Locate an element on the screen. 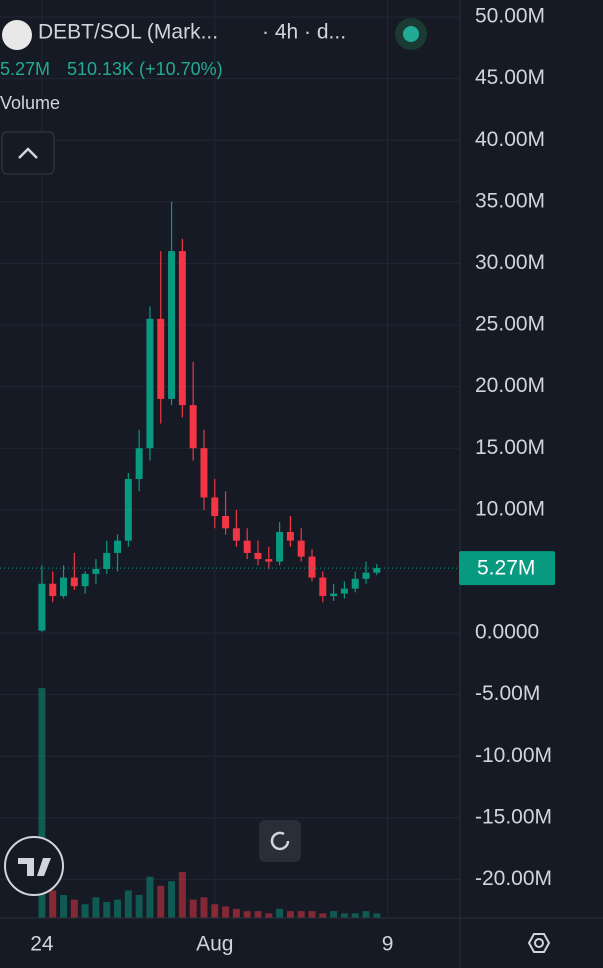 This screenshot has width=603, height=968. y-tick-label: 20.00M is located at coordinates (510, 385).